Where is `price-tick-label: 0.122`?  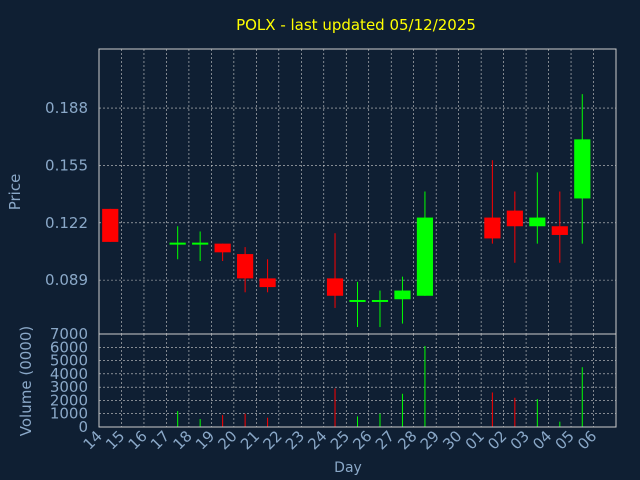
price-tick-label: 0.122 is located at coordinates (66, 223).